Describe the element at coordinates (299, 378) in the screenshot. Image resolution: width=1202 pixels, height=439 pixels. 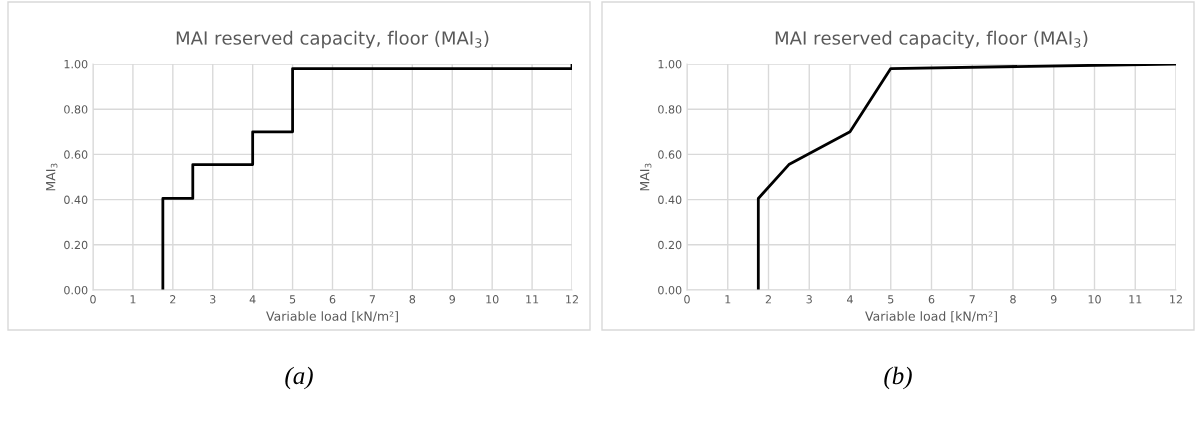
I see `text: (a)` at that location.